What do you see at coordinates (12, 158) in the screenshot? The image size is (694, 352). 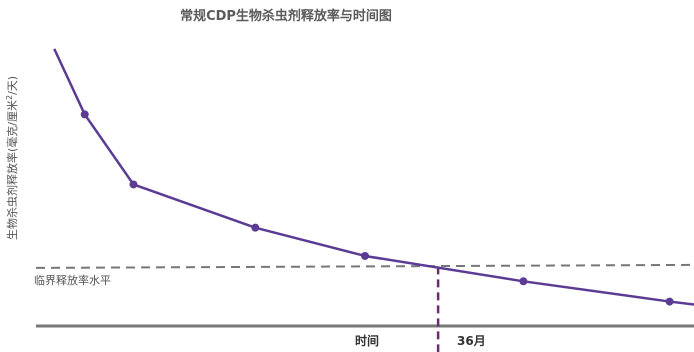 I see `y-axis-label: 生物杀虫剂释放率(毫克/厘米2/天)` at bounding box center [12, 158].